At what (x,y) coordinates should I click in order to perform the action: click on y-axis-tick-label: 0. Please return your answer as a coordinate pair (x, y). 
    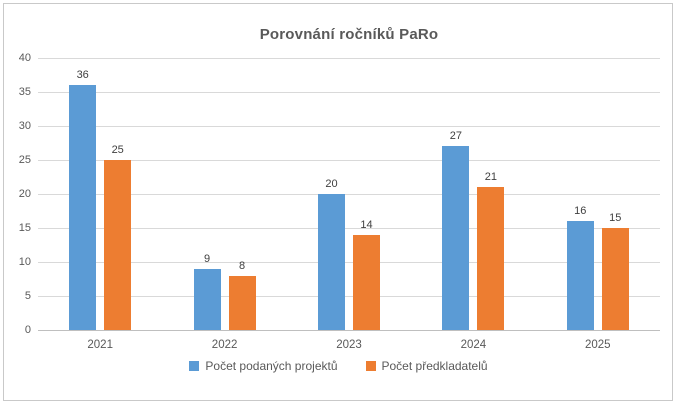
    Looking at the image, I should click on (27, 330).